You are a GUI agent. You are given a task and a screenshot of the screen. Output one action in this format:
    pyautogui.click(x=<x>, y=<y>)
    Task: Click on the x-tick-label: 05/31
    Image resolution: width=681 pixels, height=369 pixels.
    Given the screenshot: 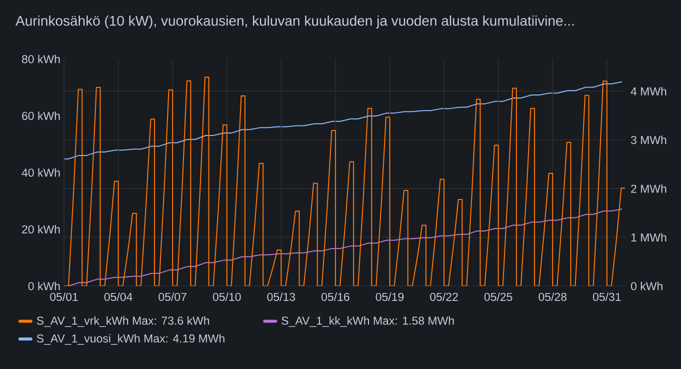 What is the action you would take?
    pyautogui.click(x=606, y=296)
    